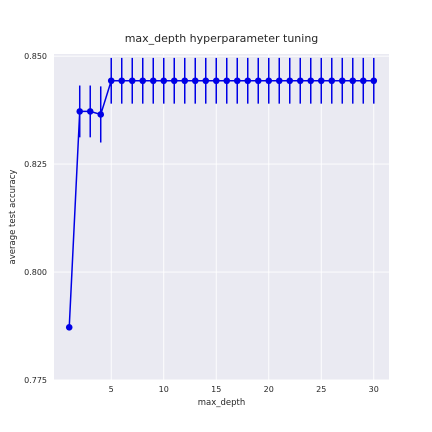  Describe the element at coordinates (35, 164) in the screenshot. I see `y-tick-label: 0.825` at that location.